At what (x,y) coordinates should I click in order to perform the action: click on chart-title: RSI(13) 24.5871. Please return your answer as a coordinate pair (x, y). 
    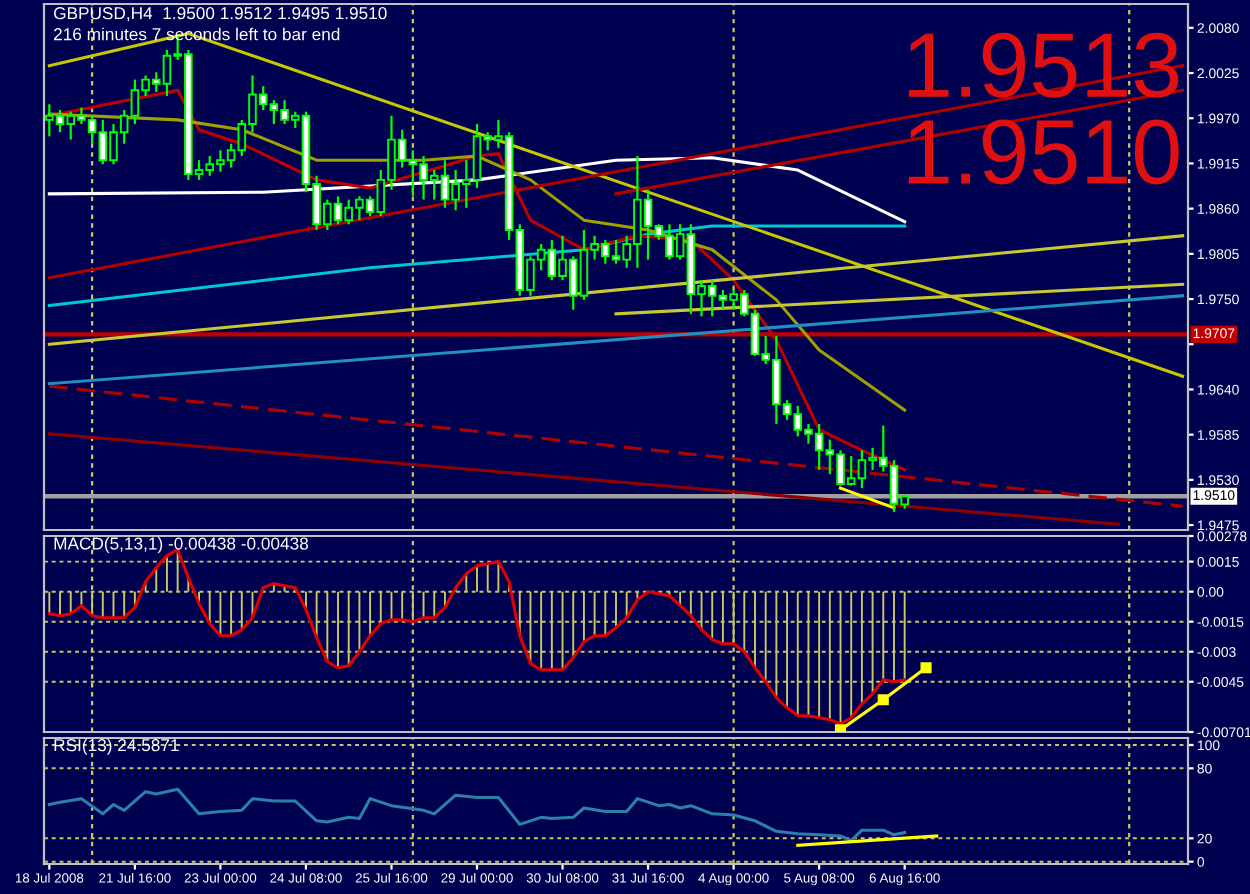
    Looking at the image, I should click on (116, 746).